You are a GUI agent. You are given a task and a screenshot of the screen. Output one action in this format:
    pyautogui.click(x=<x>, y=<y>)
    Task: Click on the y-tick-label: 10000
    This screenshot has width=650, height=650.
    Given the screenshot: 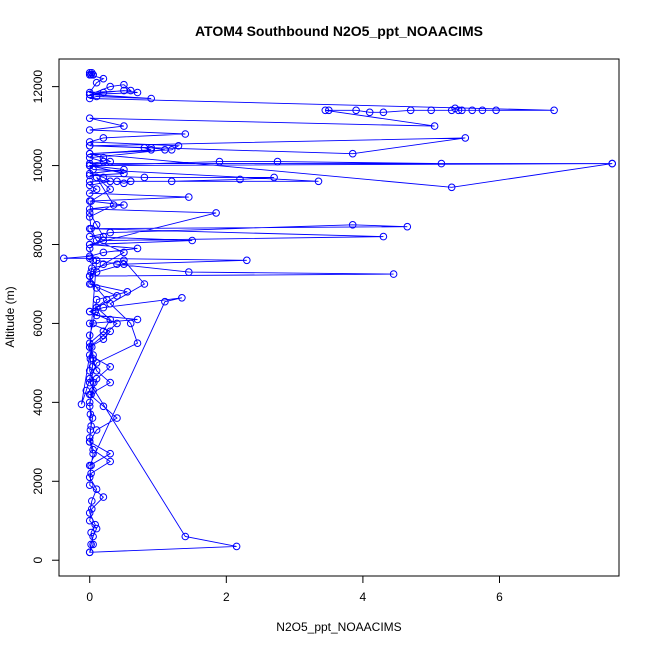 What is the action you would take?
    pyautogui.click(x=38, y=166)
    